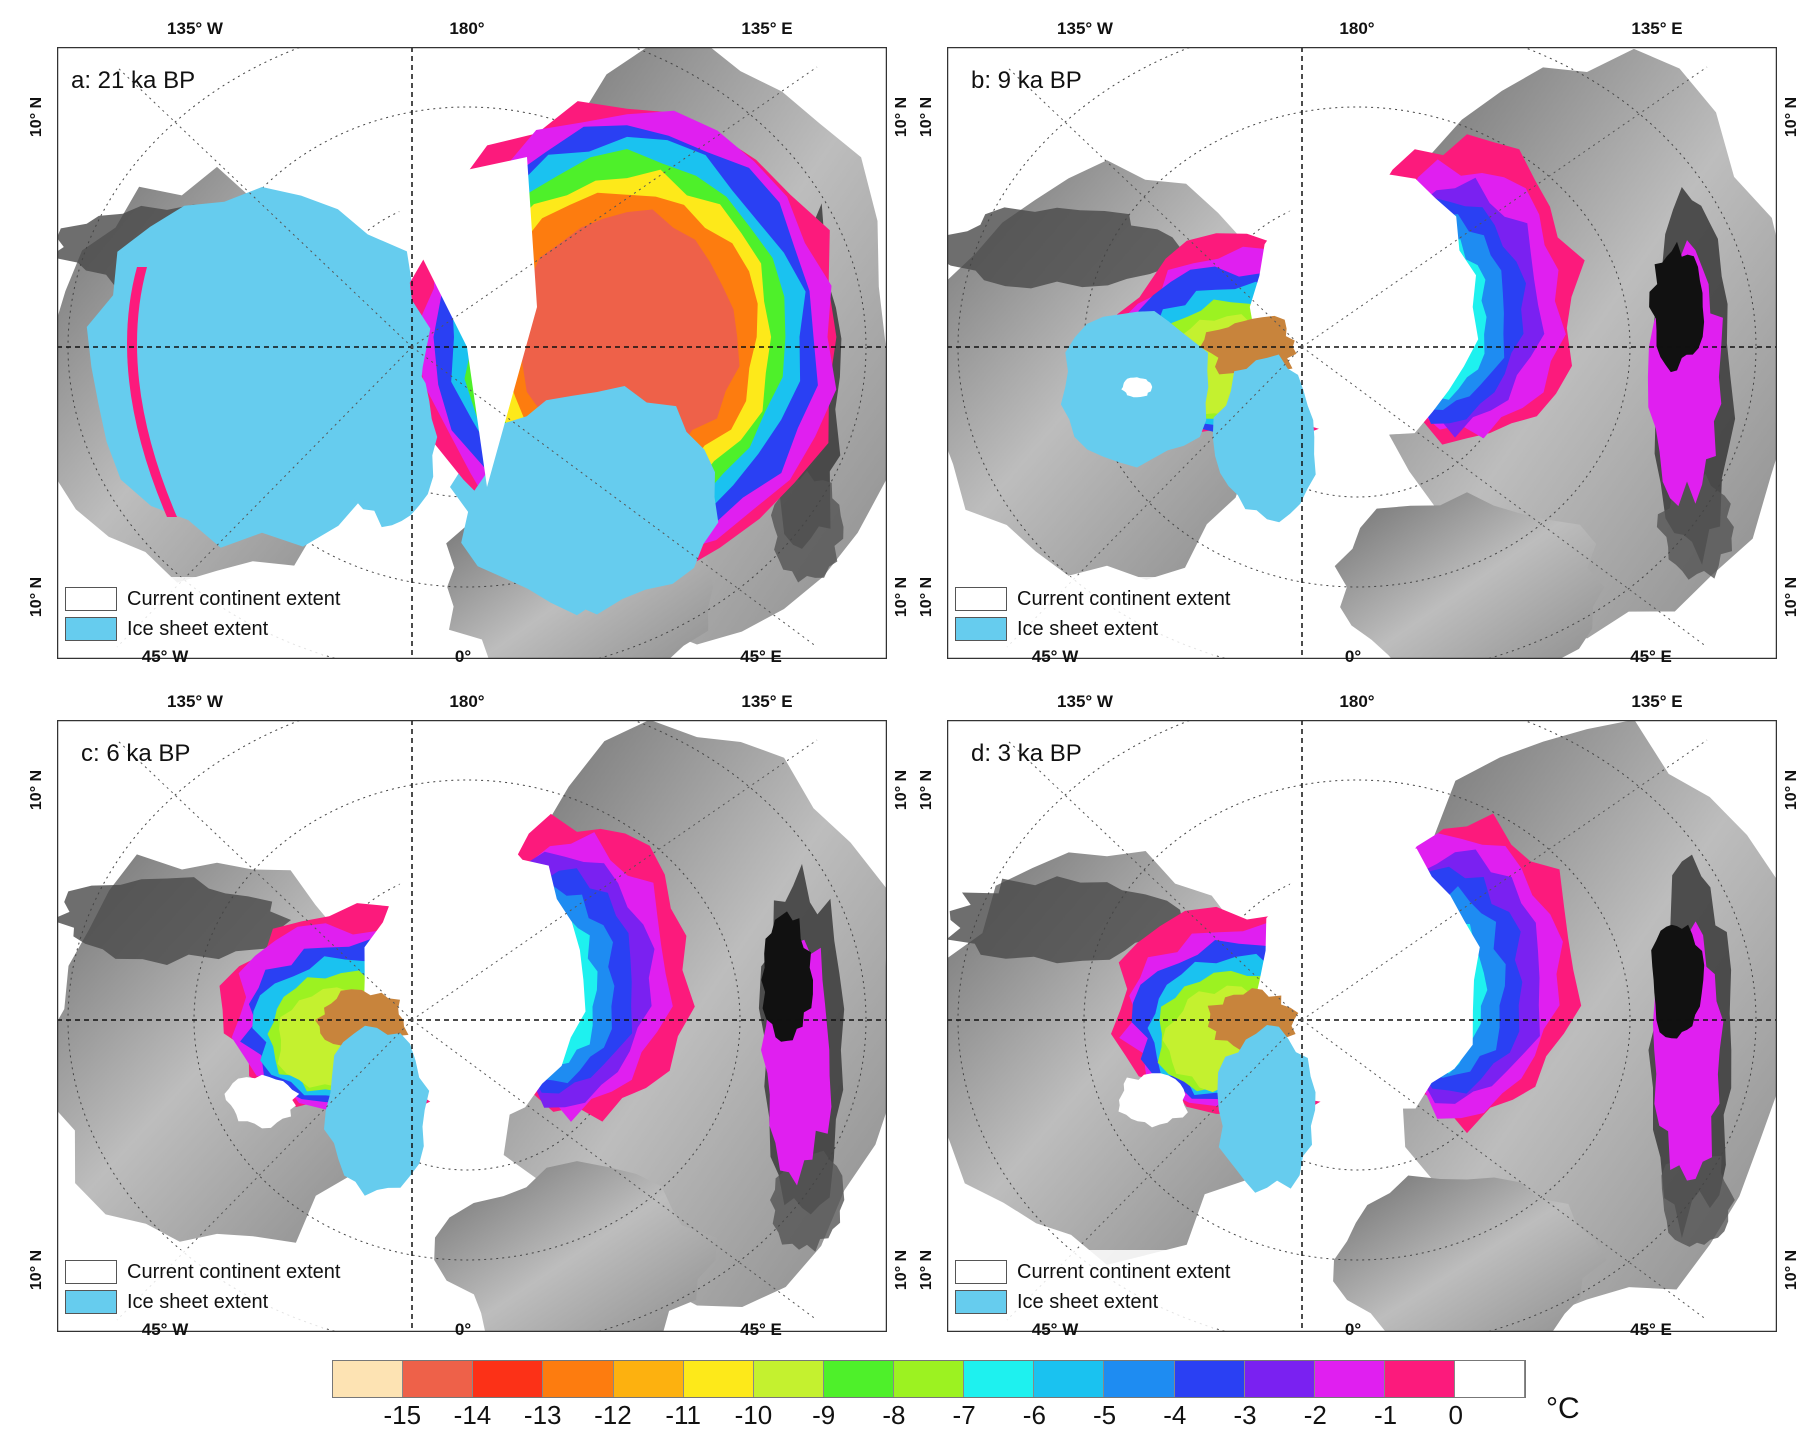 The height and width of the screenshot is (1442, 1818). What do you see at coordinates (91, 629) in the screenshot?
I see `ice-swatch-a` at bounding box center [91, 629].